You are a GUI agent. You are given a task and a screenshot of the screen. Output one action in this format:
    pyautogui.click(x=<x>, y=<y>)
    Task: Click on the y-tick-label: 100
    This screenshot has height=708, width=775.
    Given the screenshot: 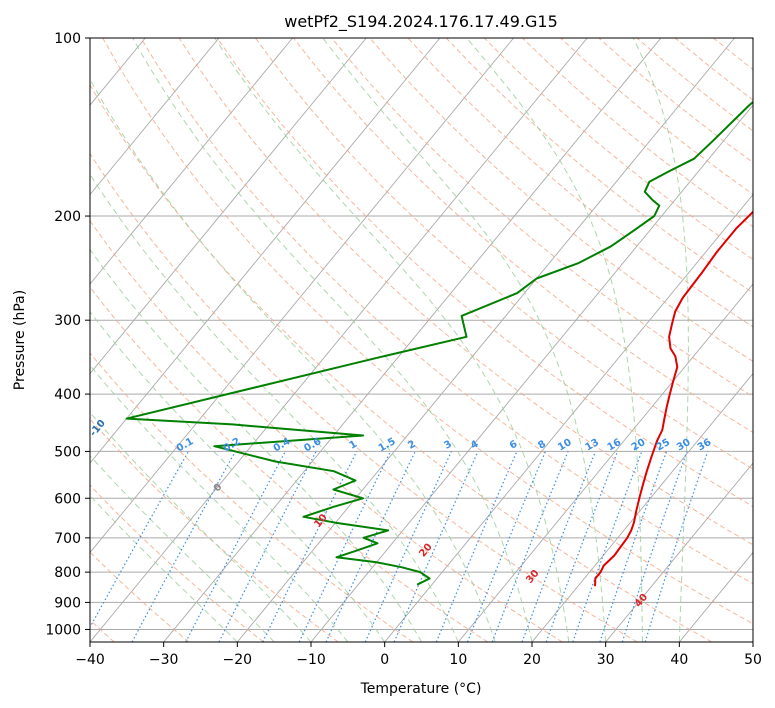 What is the action you would take?
    pyautogui.click(x=67, y=39)
    